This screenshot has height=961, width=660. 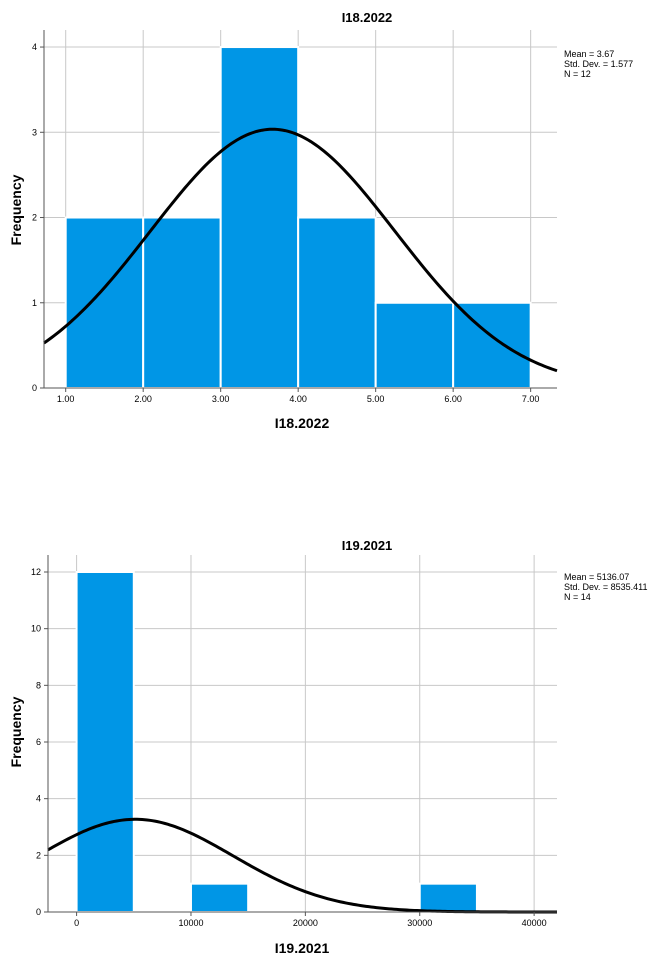 I want to click on y-tick-label: 1, so click(x=34, y=303).